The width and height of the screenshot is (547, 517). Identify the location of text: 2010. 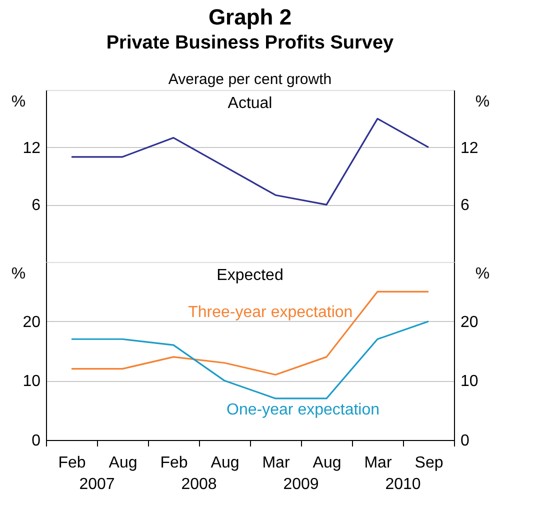
(403, 484).